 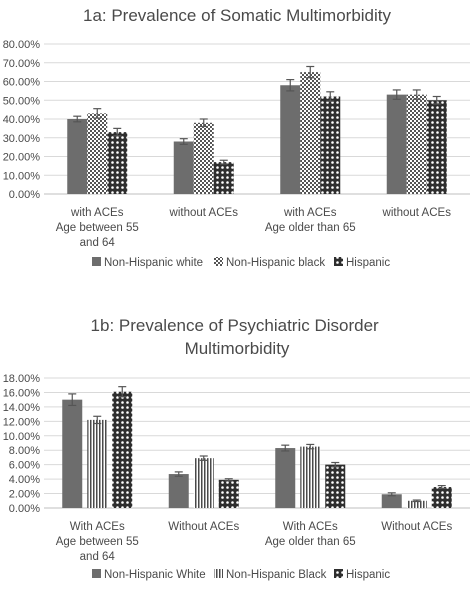 What do you see at coordinates (237, 15) in the screenshot?
I see `chart-1a-title: 1a: Prevalence of Somatic Multimorbidity` at bounding box center [237, 15].